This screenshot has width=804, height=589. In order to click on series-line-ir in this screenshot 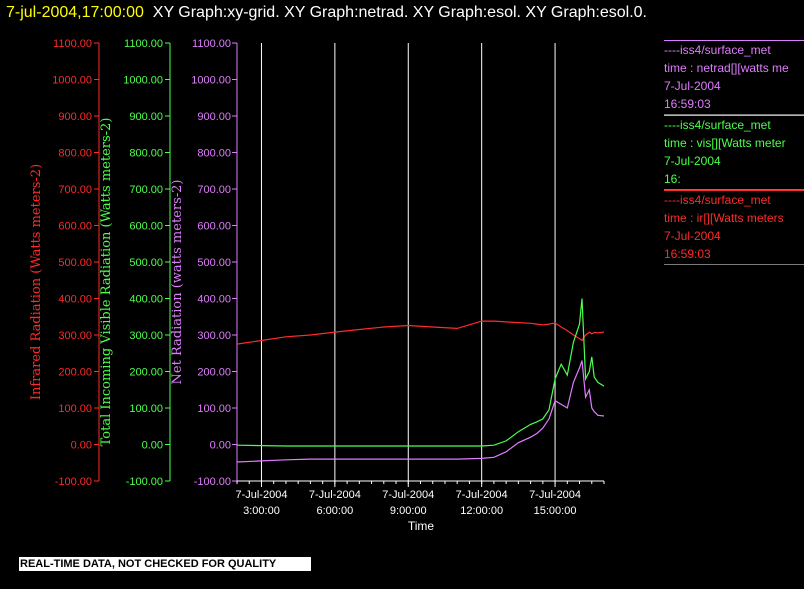, I will do `click(420, 332)`.